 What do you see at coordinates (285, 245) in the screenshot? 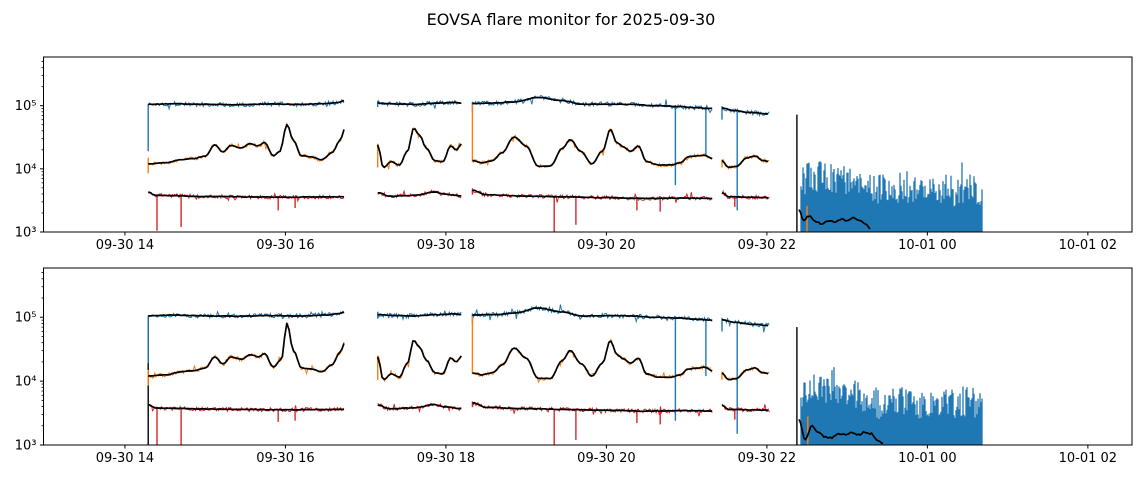
I see `panel-1-x-tick-label-1: 09-30 16` at bounding box center [285, 245].